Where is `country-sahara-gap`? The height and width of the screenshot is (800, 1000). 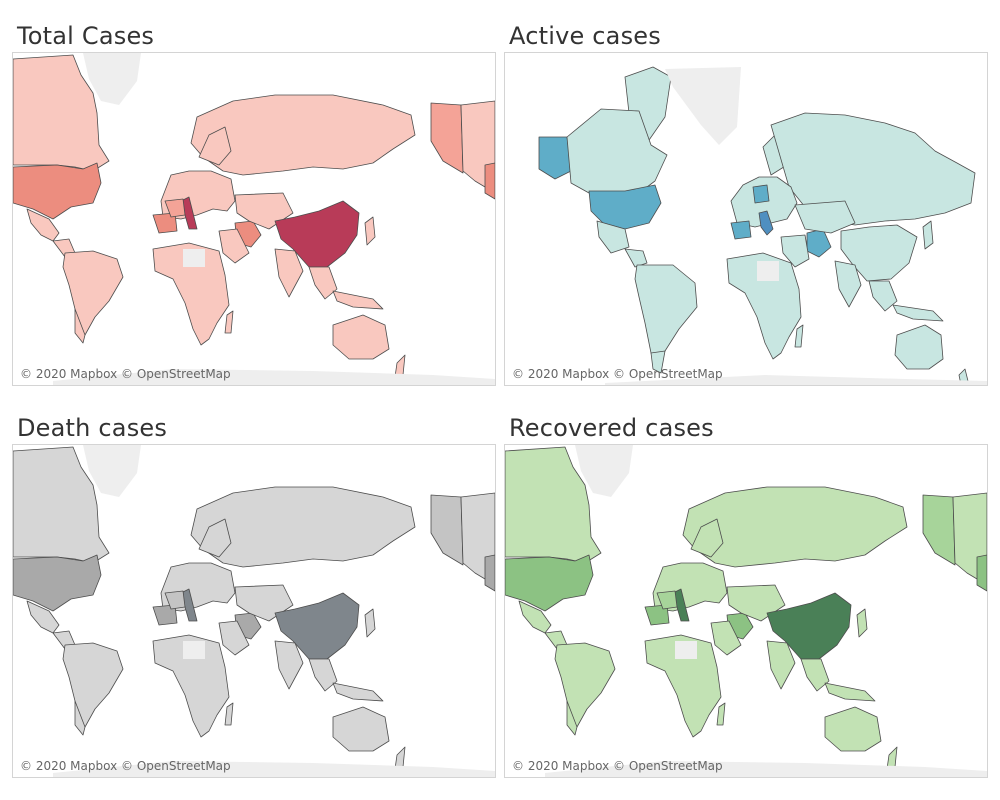
country-sahara-gap is located at coordinates (194, 650).